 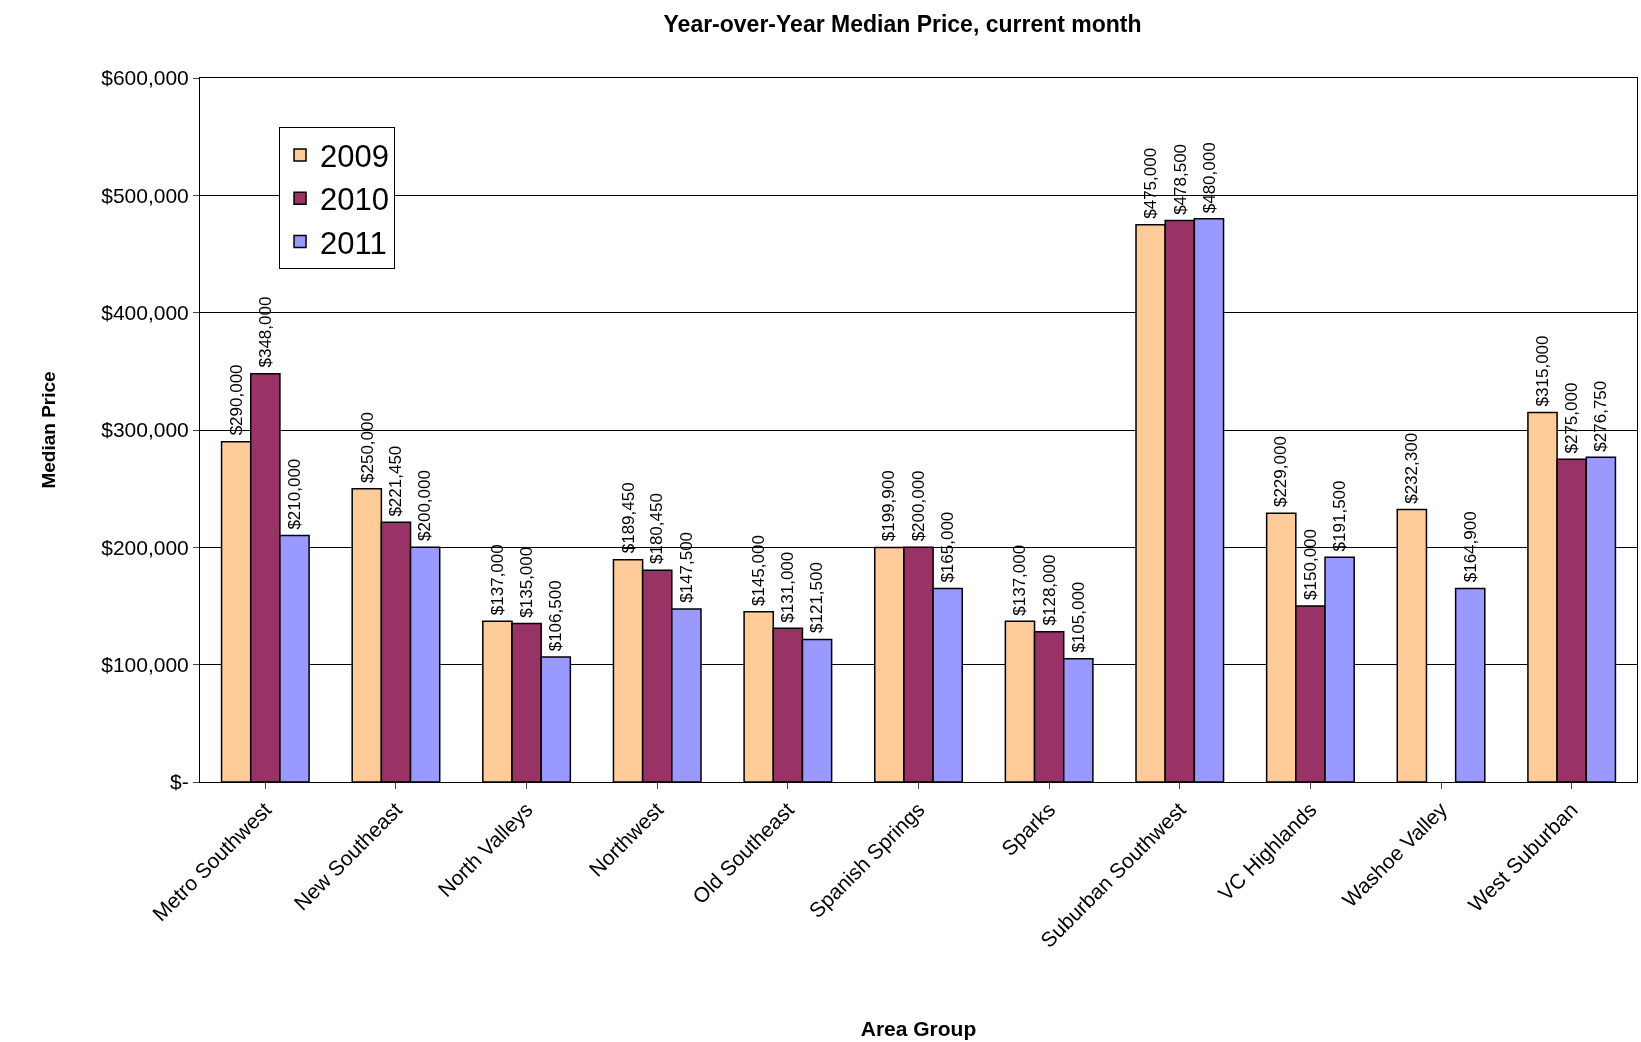 I want to click on data-label: $150,000, so click(x=1310, y=564).